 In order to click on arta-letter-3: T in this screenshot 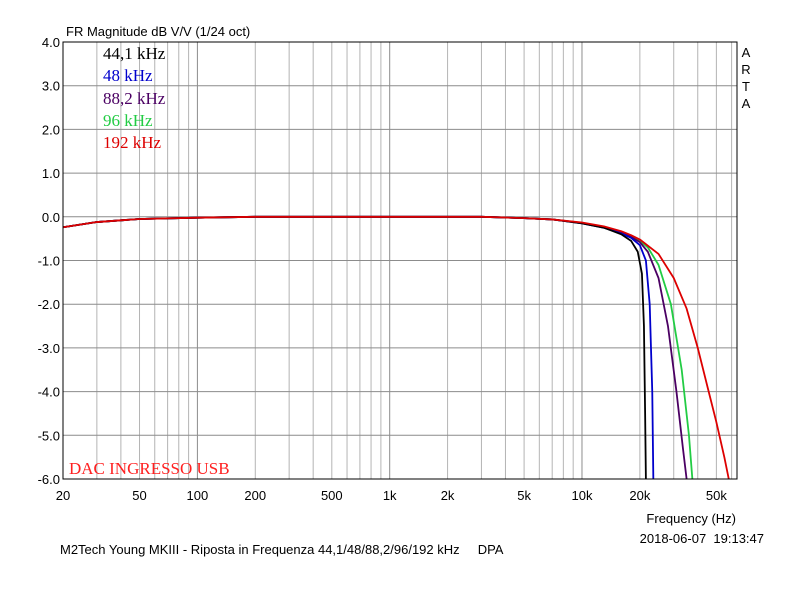, I will do `click(746, 86)`.